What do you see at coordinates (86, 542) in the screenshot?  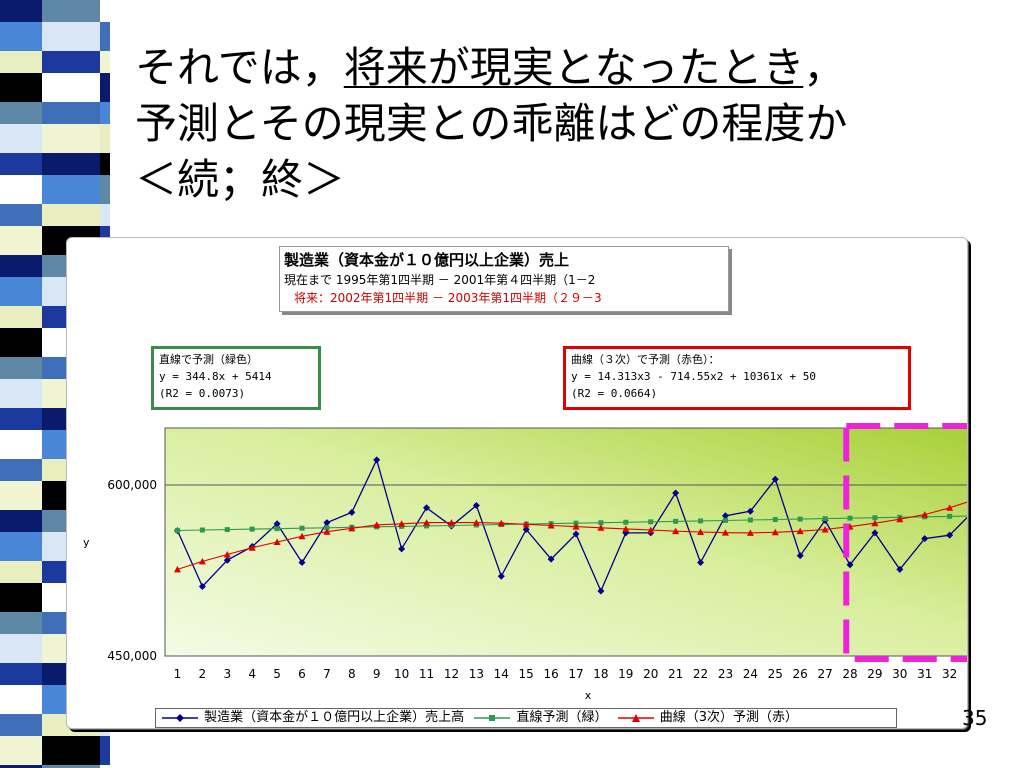 I see `y-axis-label: y` at bounding box center [86, 542].